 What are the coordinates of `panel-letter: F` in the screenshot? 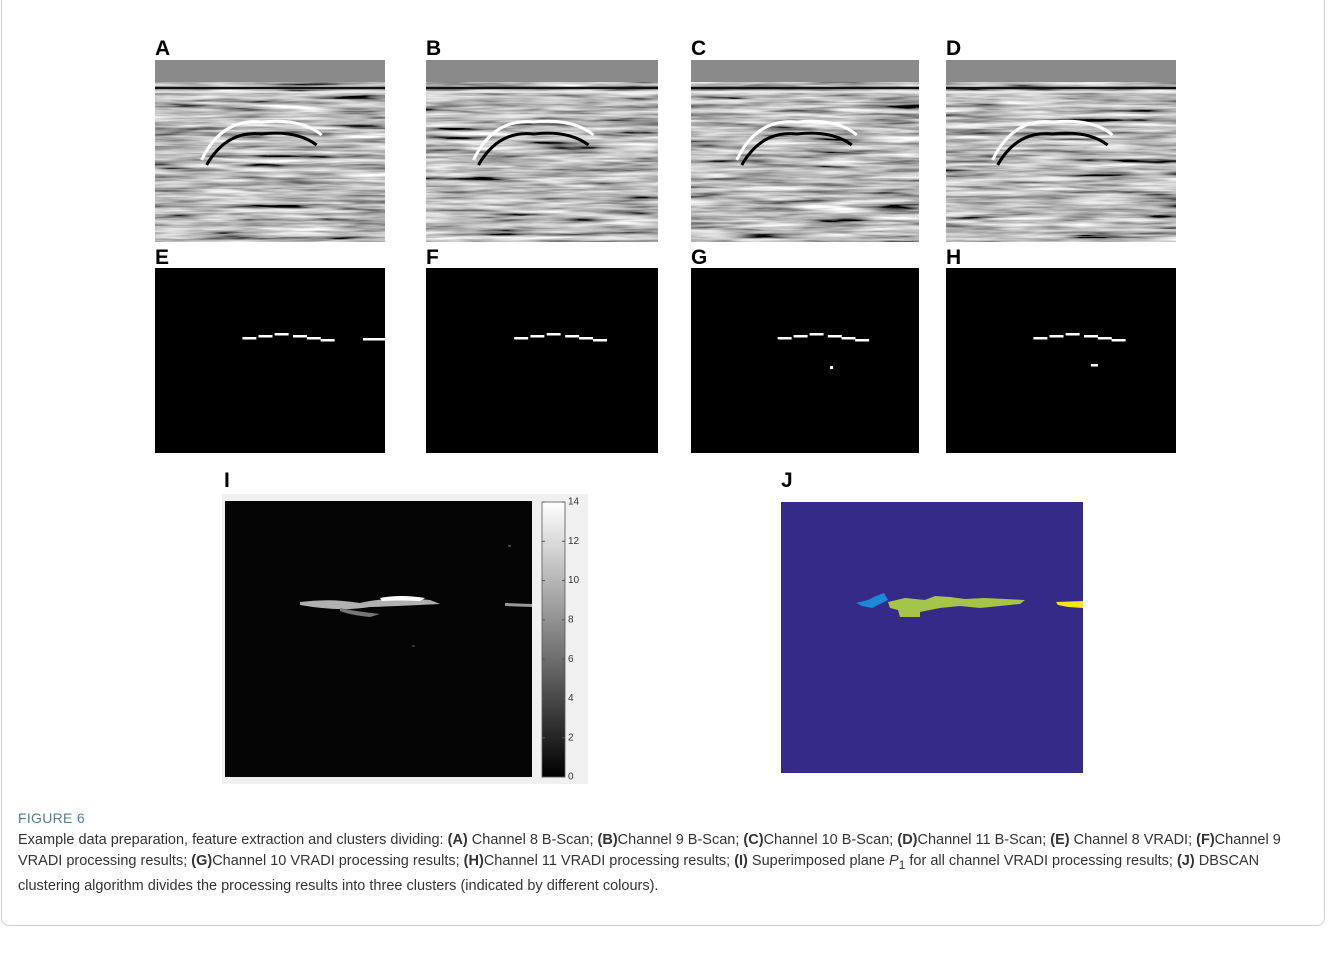 It's located at (432, 257).